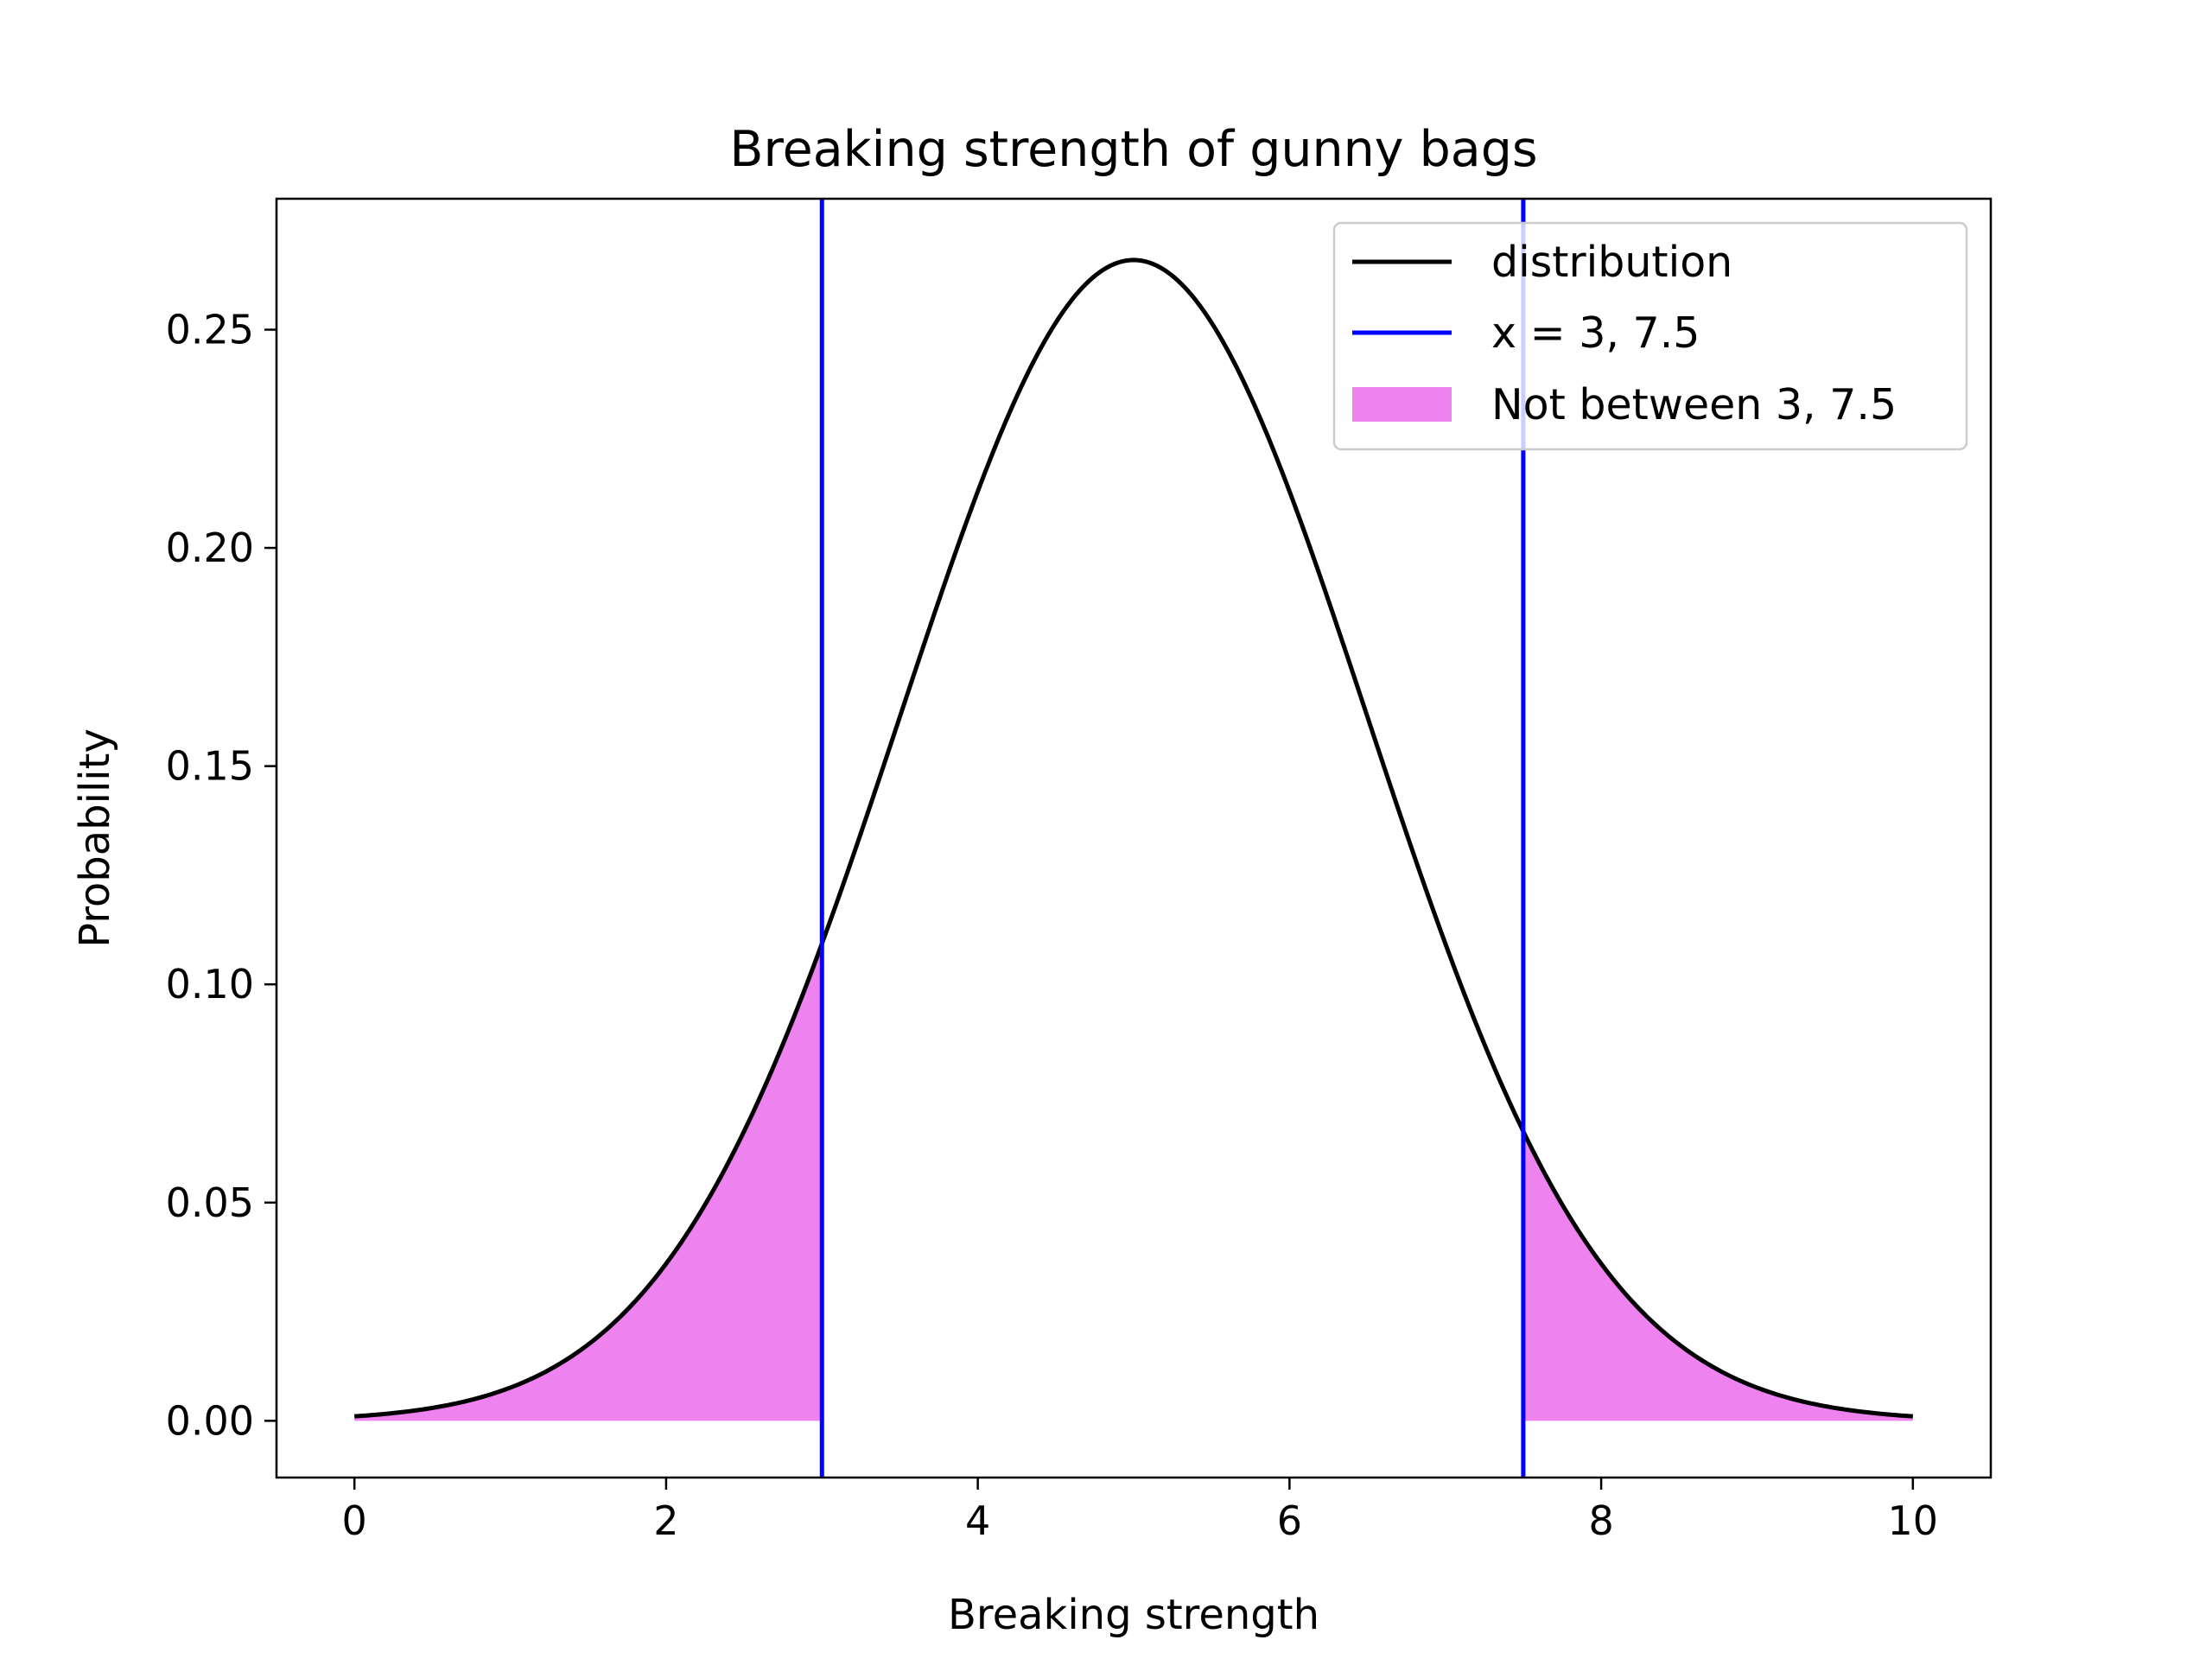 This screenshot has width=2212, height=1659. Describe the element at coordinates (210, 330) in the screenshot. I see `y-tick-label: 0.25` at that location.